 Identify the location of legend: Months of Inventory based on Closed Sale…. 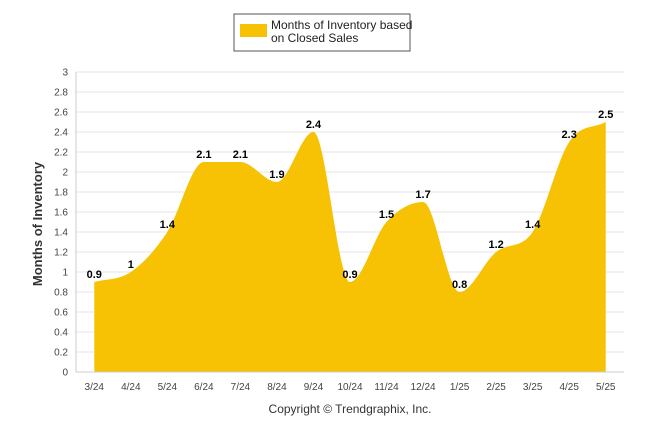
(322, 32).